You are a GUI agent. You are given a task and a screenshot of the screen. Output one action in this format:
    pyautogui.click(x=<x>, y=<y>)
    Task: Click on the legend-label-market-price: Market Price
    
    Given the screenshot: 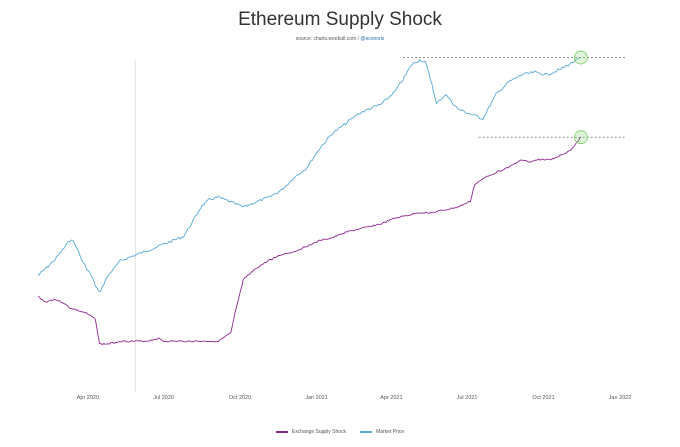 What is the action you would take?
    pyautogui.click(x=390, y=432)
    